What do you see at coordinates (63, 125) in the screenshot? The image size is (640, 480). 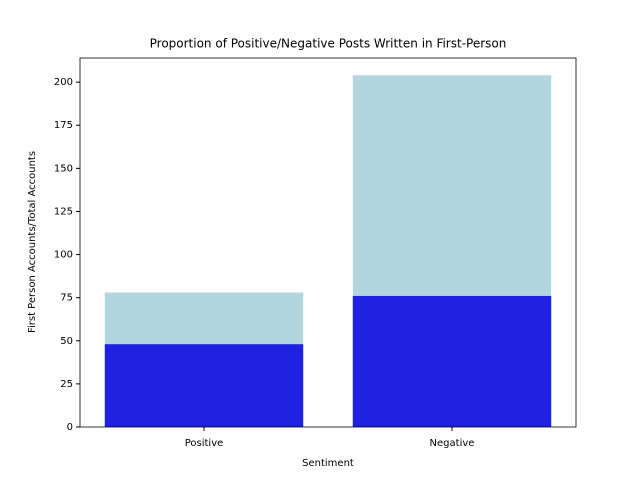 I see `y-tick-label: 175` at bounding box center [63, 125].